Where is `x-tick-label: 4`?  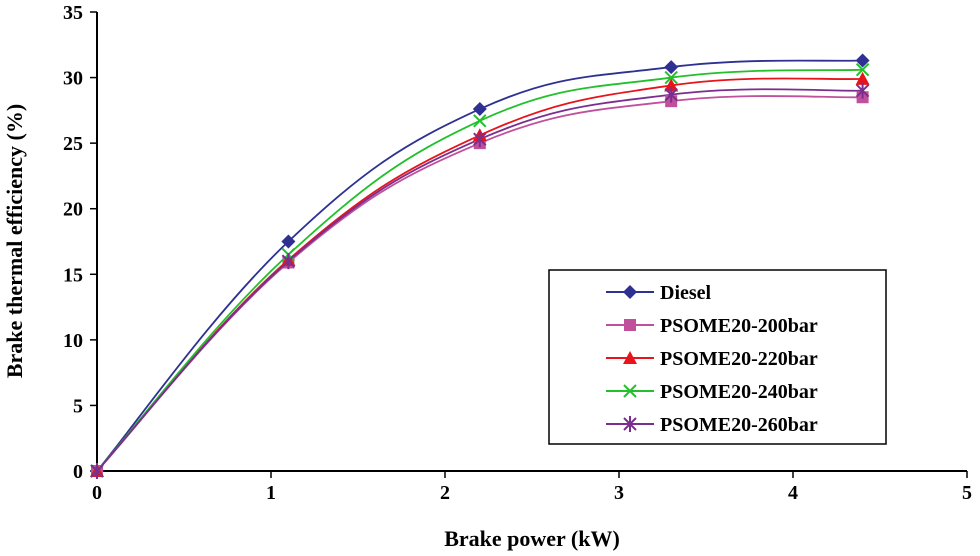
x-tick-label: 4 is located at coordinates (793, 493).